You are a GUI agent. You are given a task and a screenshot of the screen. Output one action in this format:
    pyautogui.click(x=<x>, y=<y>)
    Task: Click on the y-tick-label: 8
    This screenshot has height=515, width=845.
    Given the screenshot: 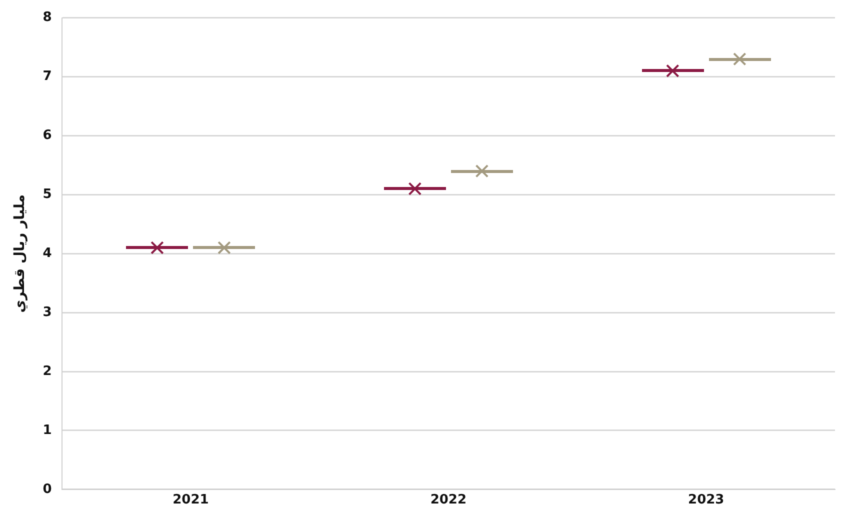 What is the action you would take?
    pyautogui.click(x=47, y=18)
    